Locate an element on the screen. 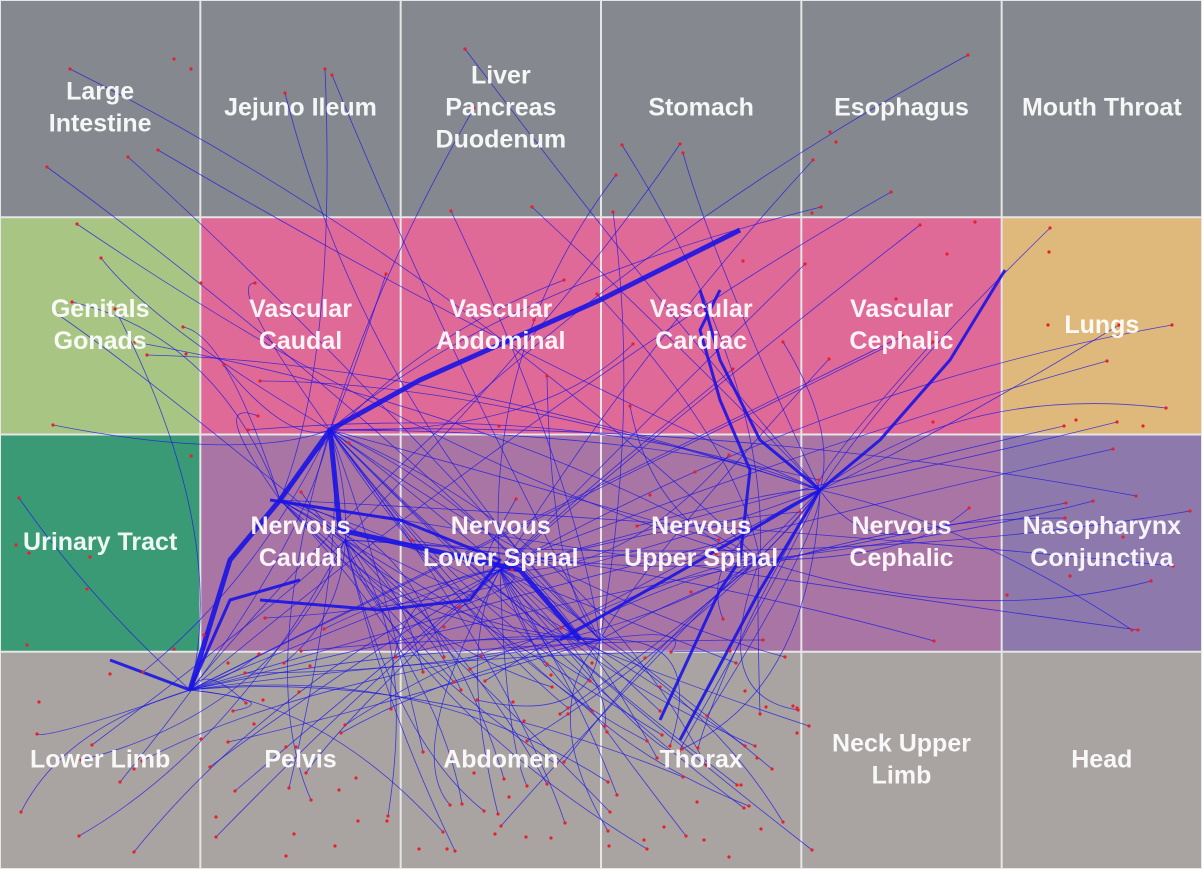 The height and width of the screenshot is (869, 1202). region-label-line: Duodenum is located at coordinates (501, 139).